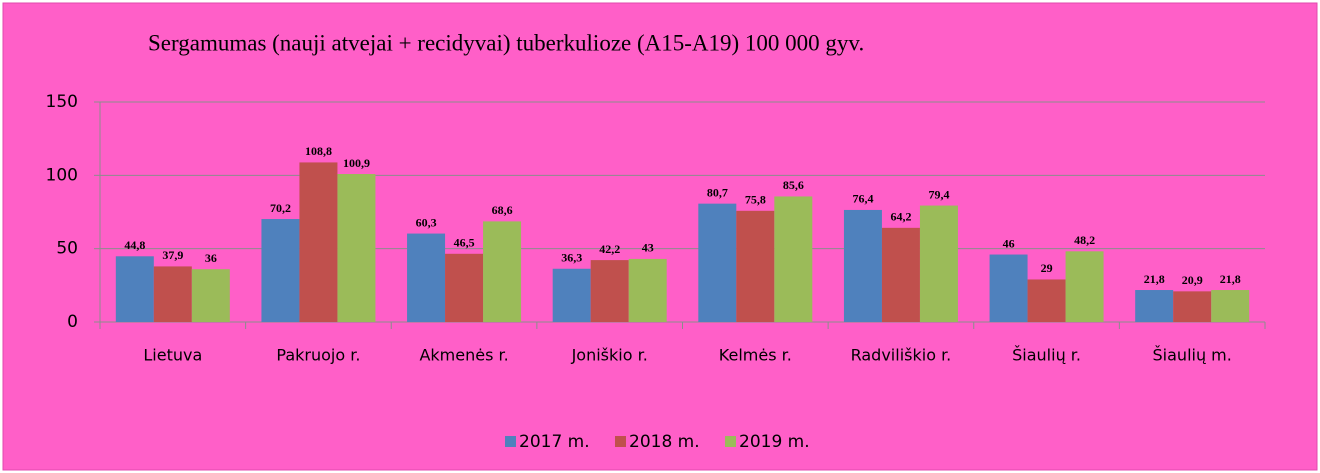  Describe the element at coordinates (67, 249) in the screenshot. I see `y-tick-label: 50` at that location.